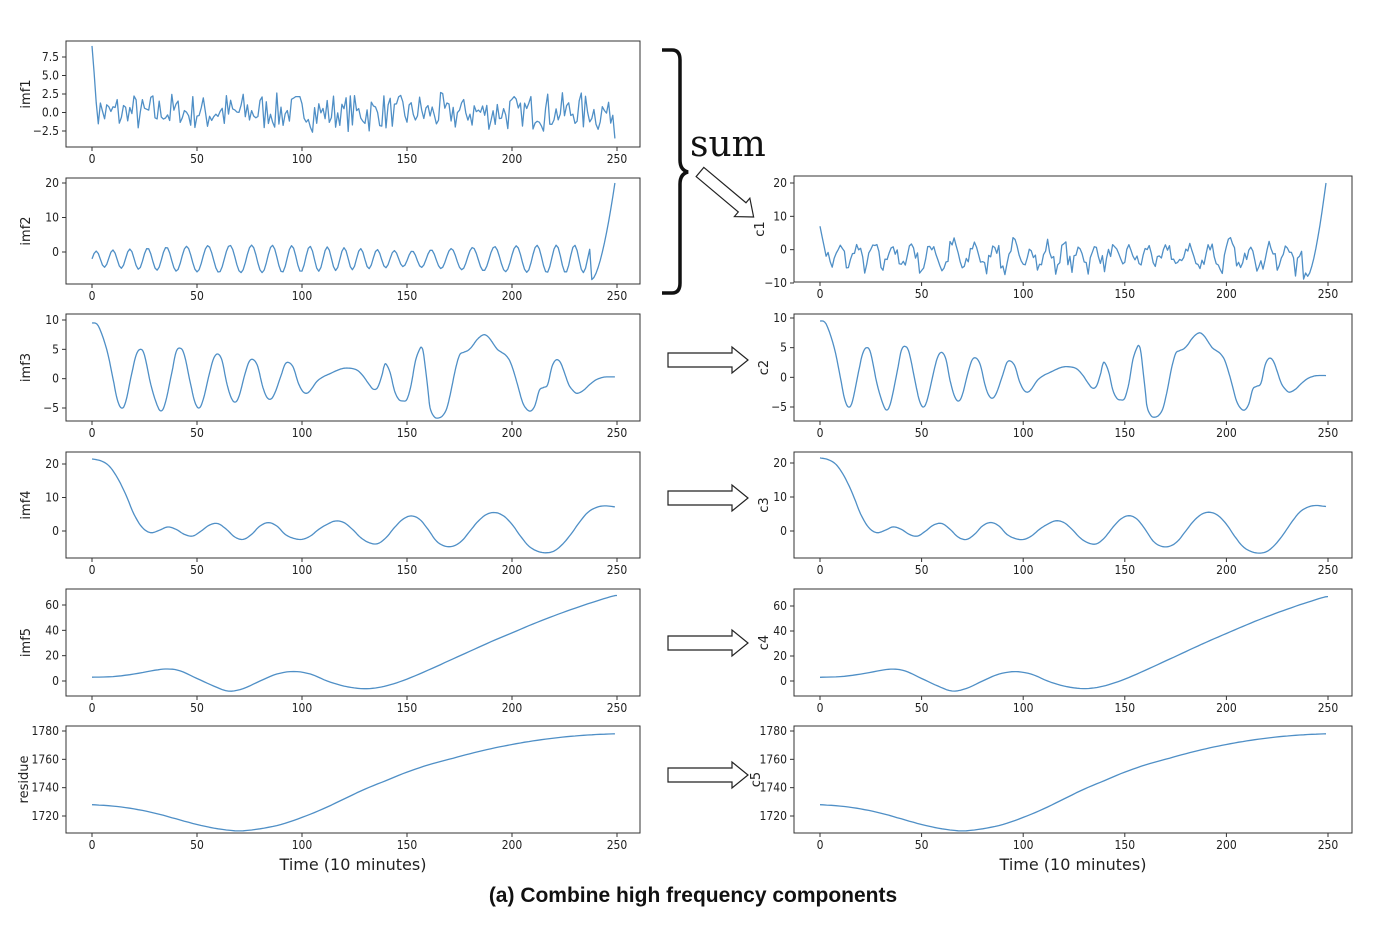 This screenshot has width=1386, height=930. Describe the element at coordinates (774, 816) in the screenshot. I see `y-tick-label: 1720` at that location.